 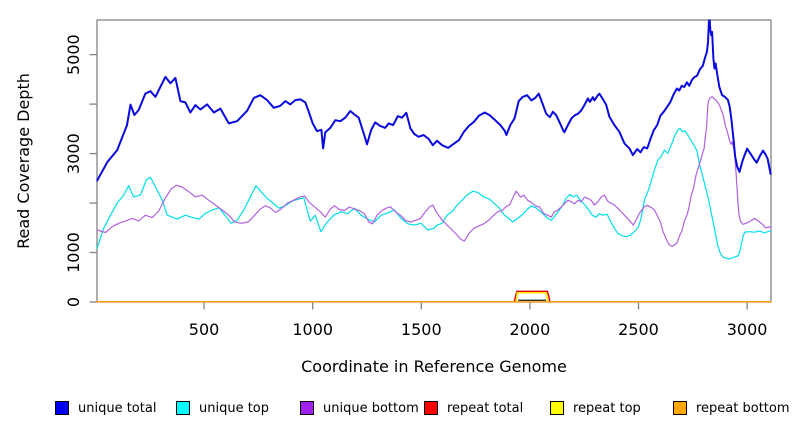 What do you see at coordinates (23, 161) in the screenshot?
I see `y-axis-title: Read Coverage Depth` at bounding box center [23, 161].